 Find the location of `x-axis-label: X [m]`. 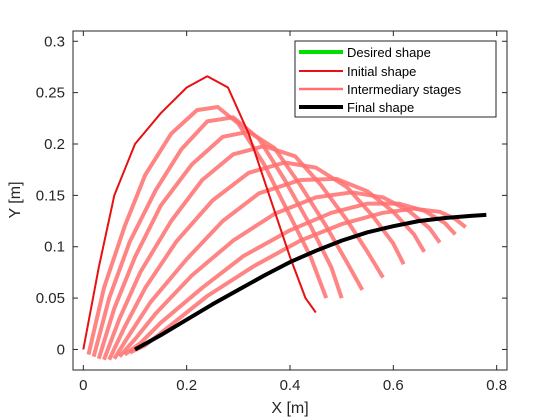

x-axis-label: X [m] is located at coordinates (289, 408).